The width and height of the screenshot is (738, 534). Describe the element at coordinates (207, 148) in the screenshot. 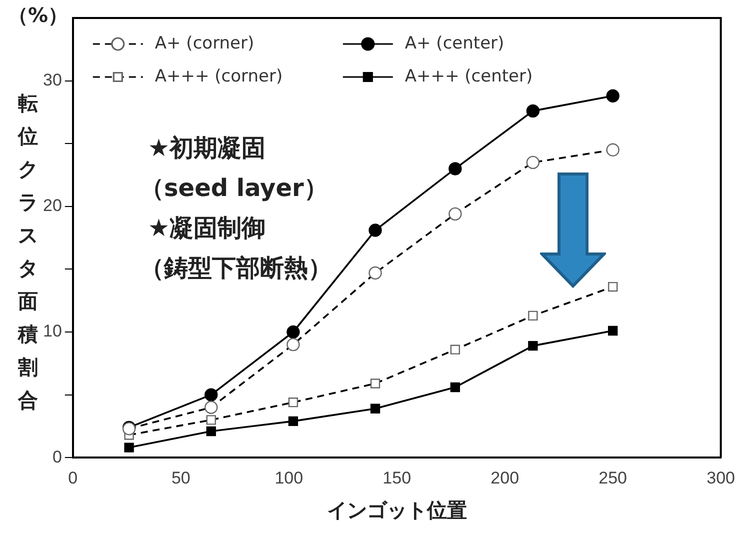

I see `annotation: ★初期凝固` at that location.